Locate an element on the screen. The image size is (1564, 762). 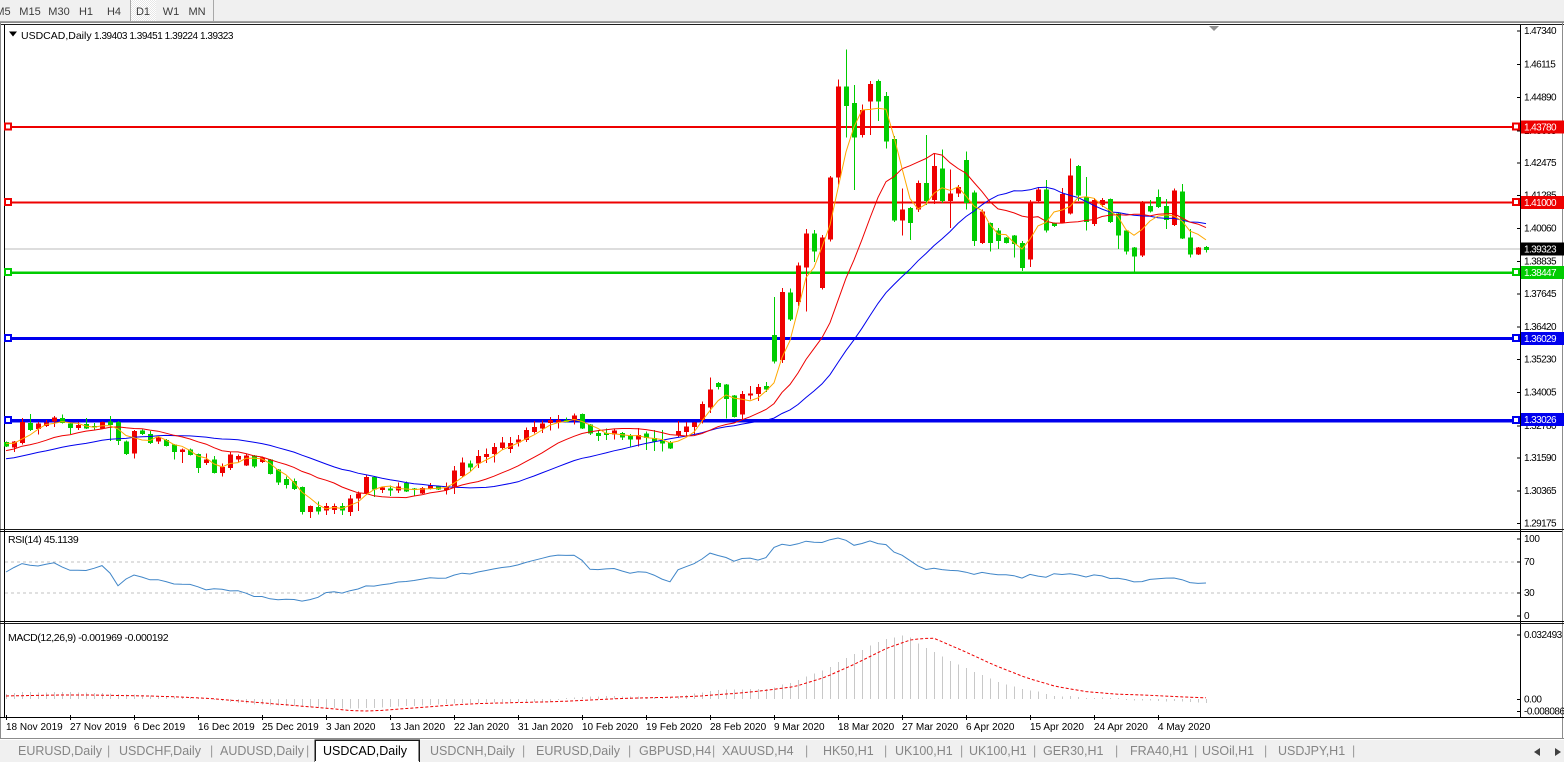
svg-text: GER30,H1 is located at coordinates (1073, 751).